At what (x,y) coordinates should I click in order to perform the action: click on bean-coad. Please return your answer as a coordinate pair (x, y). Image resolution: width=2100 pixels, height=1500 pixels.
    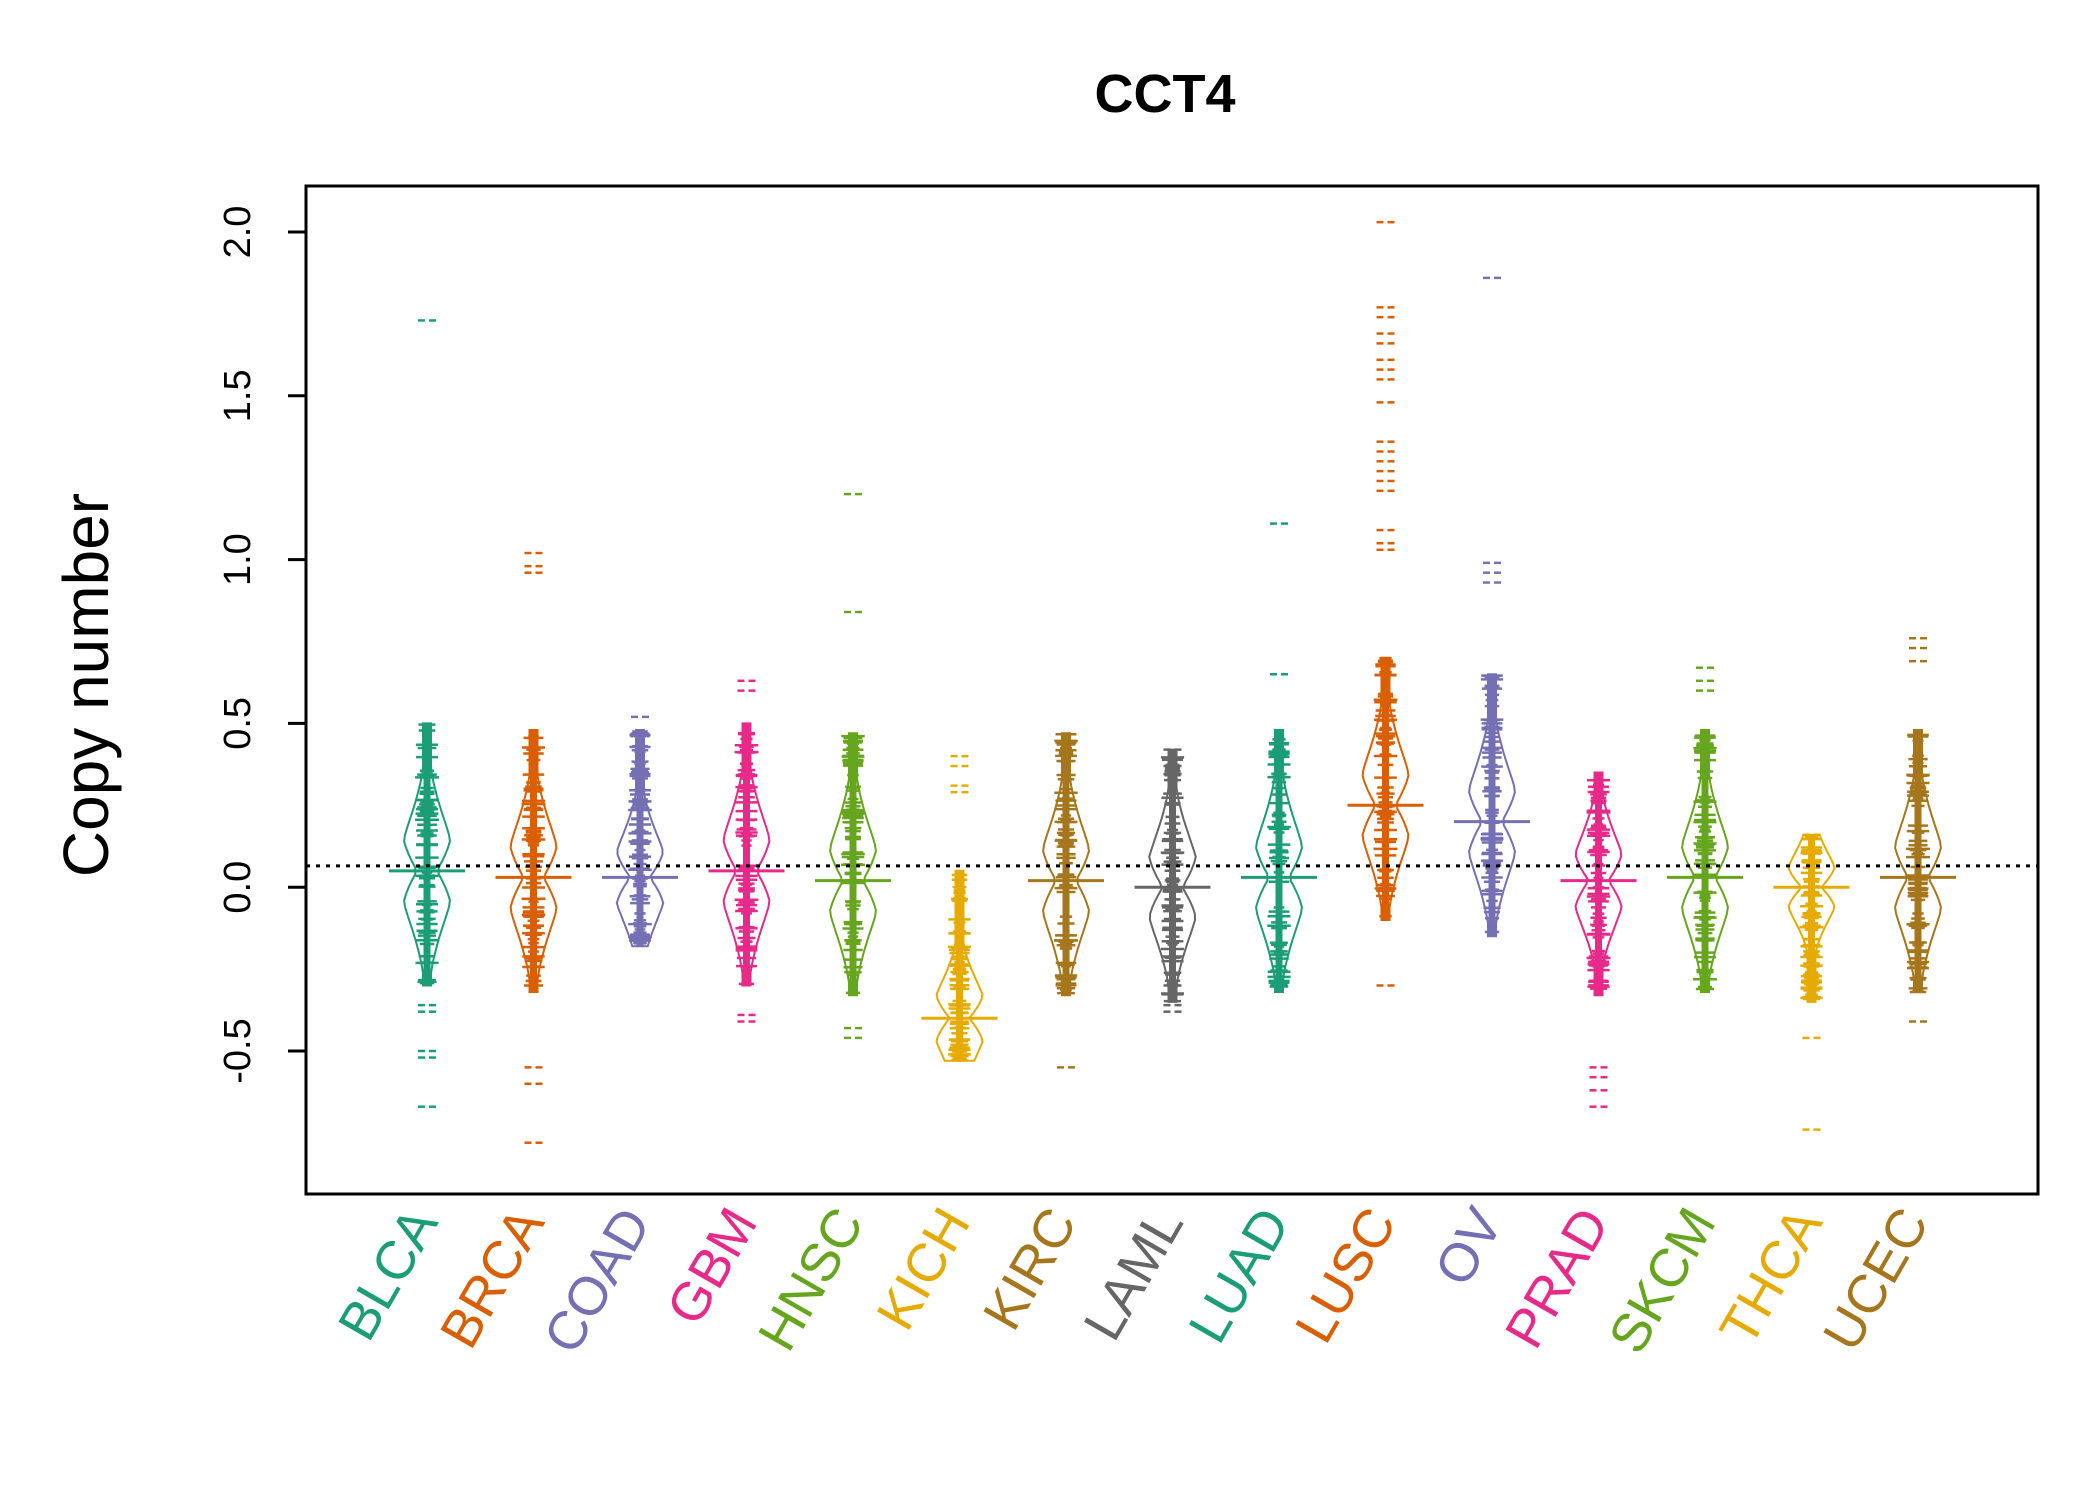
    Looking at the image, I should click on (640, 831).